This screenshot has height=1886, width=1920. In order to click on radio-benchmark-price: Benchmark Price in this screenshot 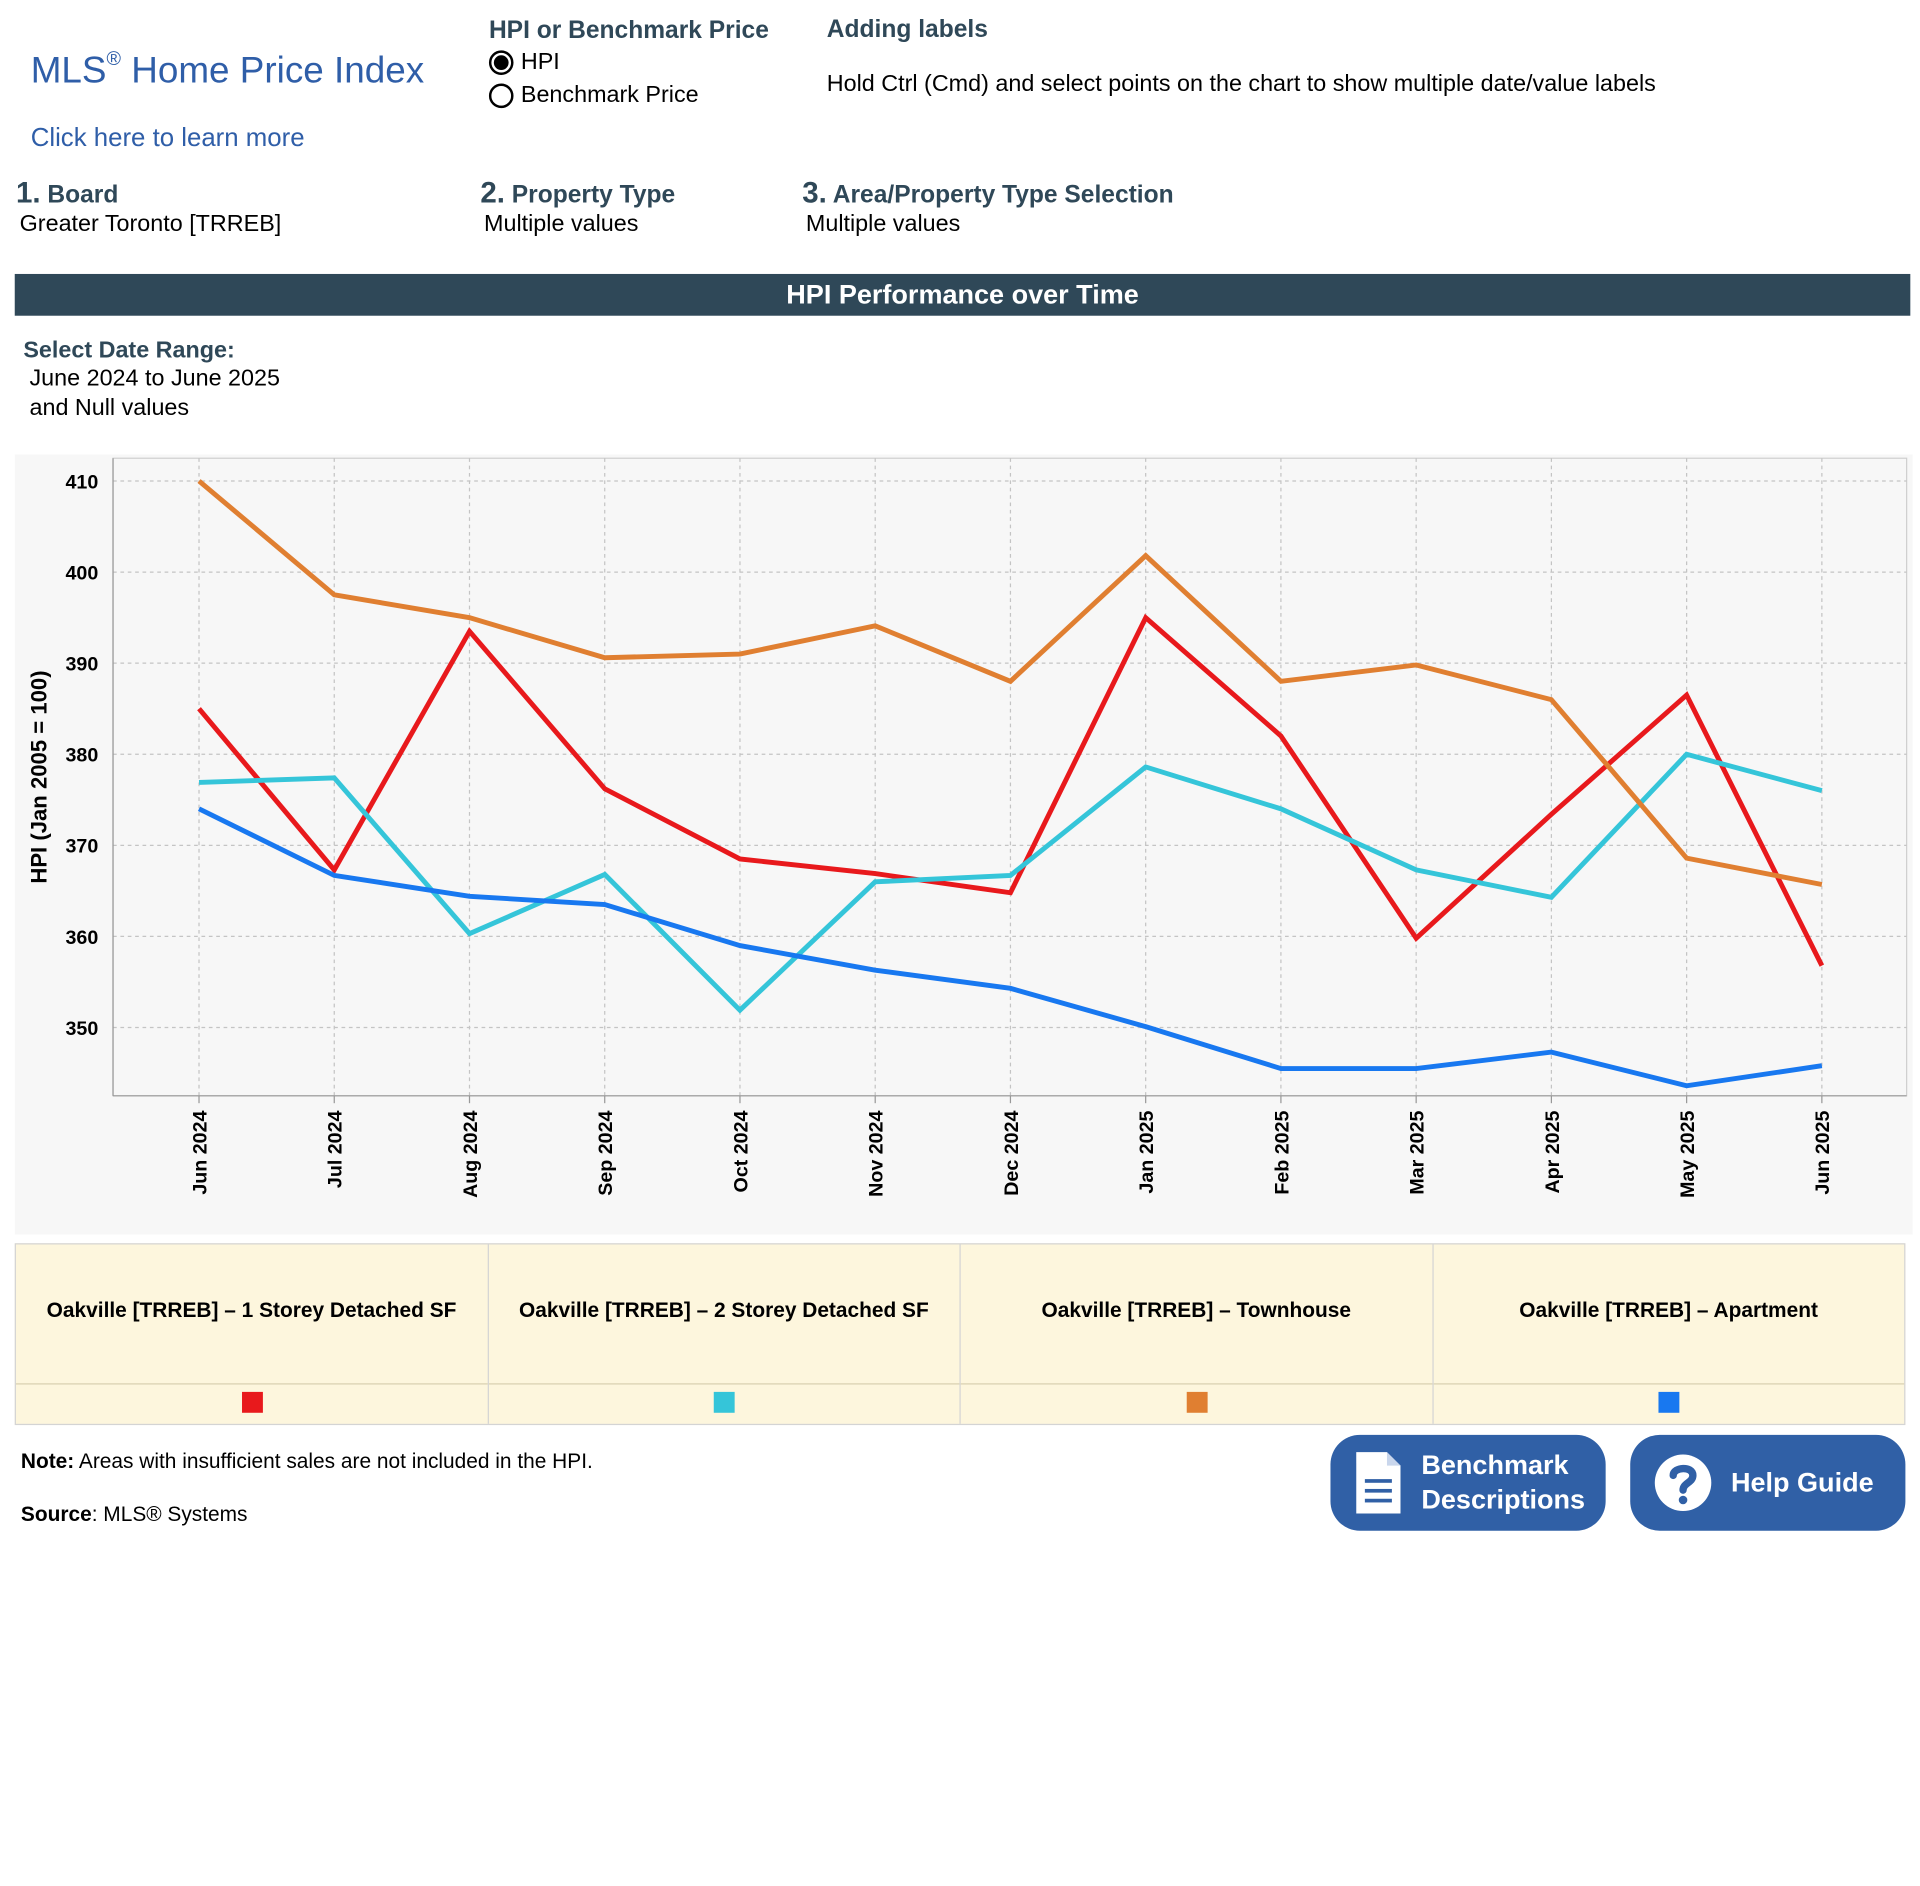, I will do `click(593, 95)`.